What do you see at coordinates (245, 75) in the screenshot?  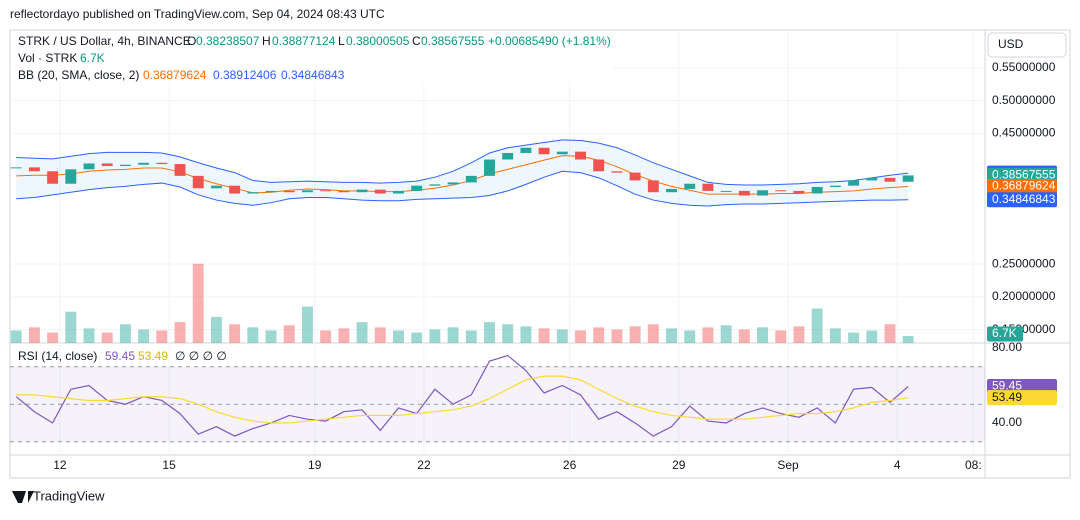 I see `bb-upper: 0.38912406` at bounding box center [245, 75].